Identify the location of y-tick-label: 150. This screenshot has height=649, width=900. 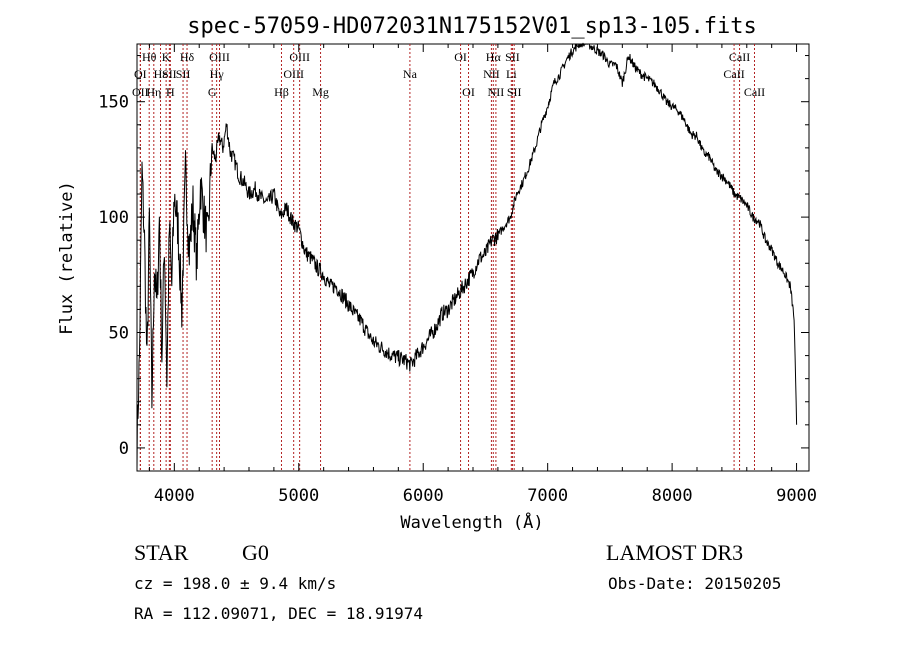
(113, 103).